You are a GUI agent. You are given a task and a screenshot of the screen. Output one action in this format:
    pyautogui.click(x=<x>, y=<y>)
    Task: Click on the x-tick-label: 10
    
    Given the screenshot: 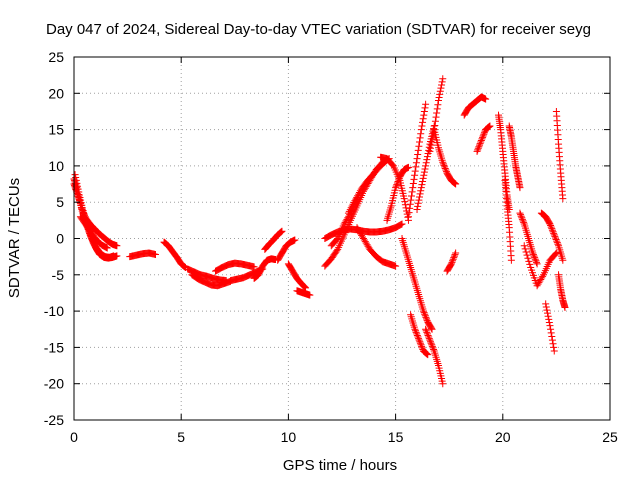 What is the action you would take?
    pyautogui.click(x=289, y=437)
    